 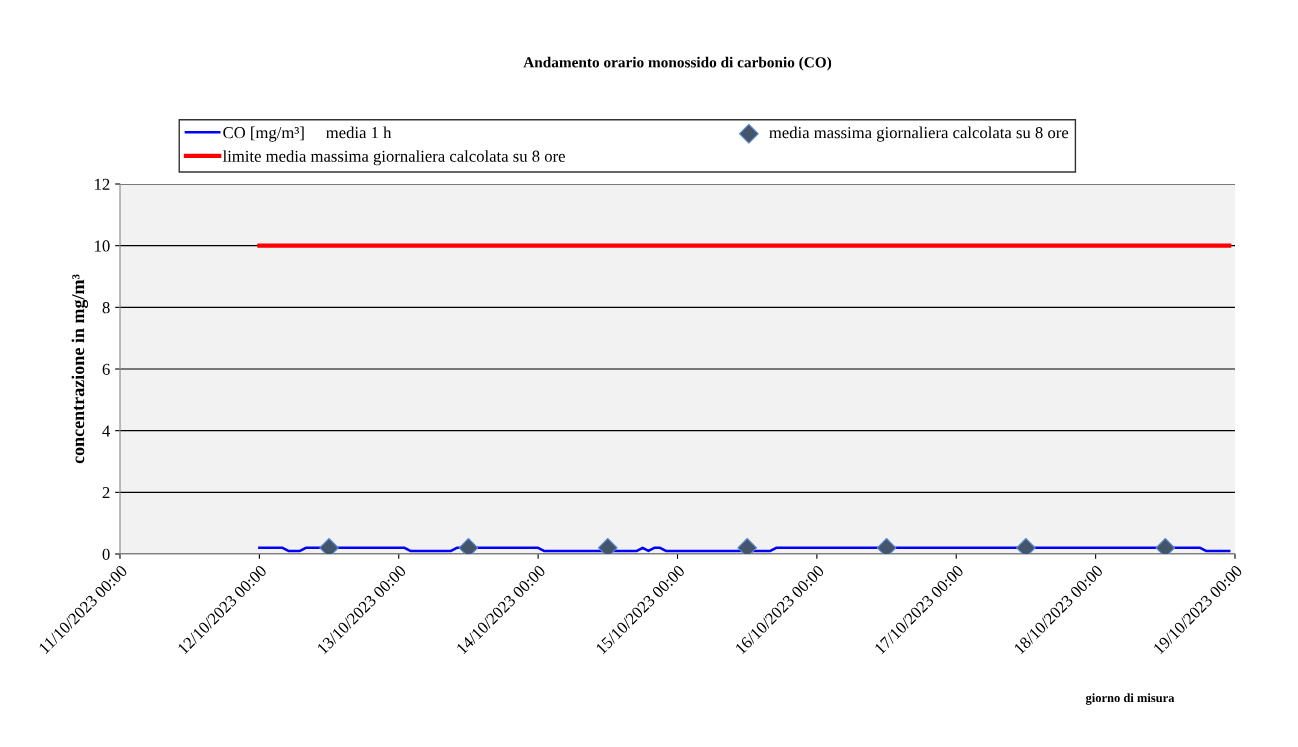 What do you see at coordinates (102, 246) in the screenshot?
I see `y-tick-label: 10` at bounding box center [102, 246].